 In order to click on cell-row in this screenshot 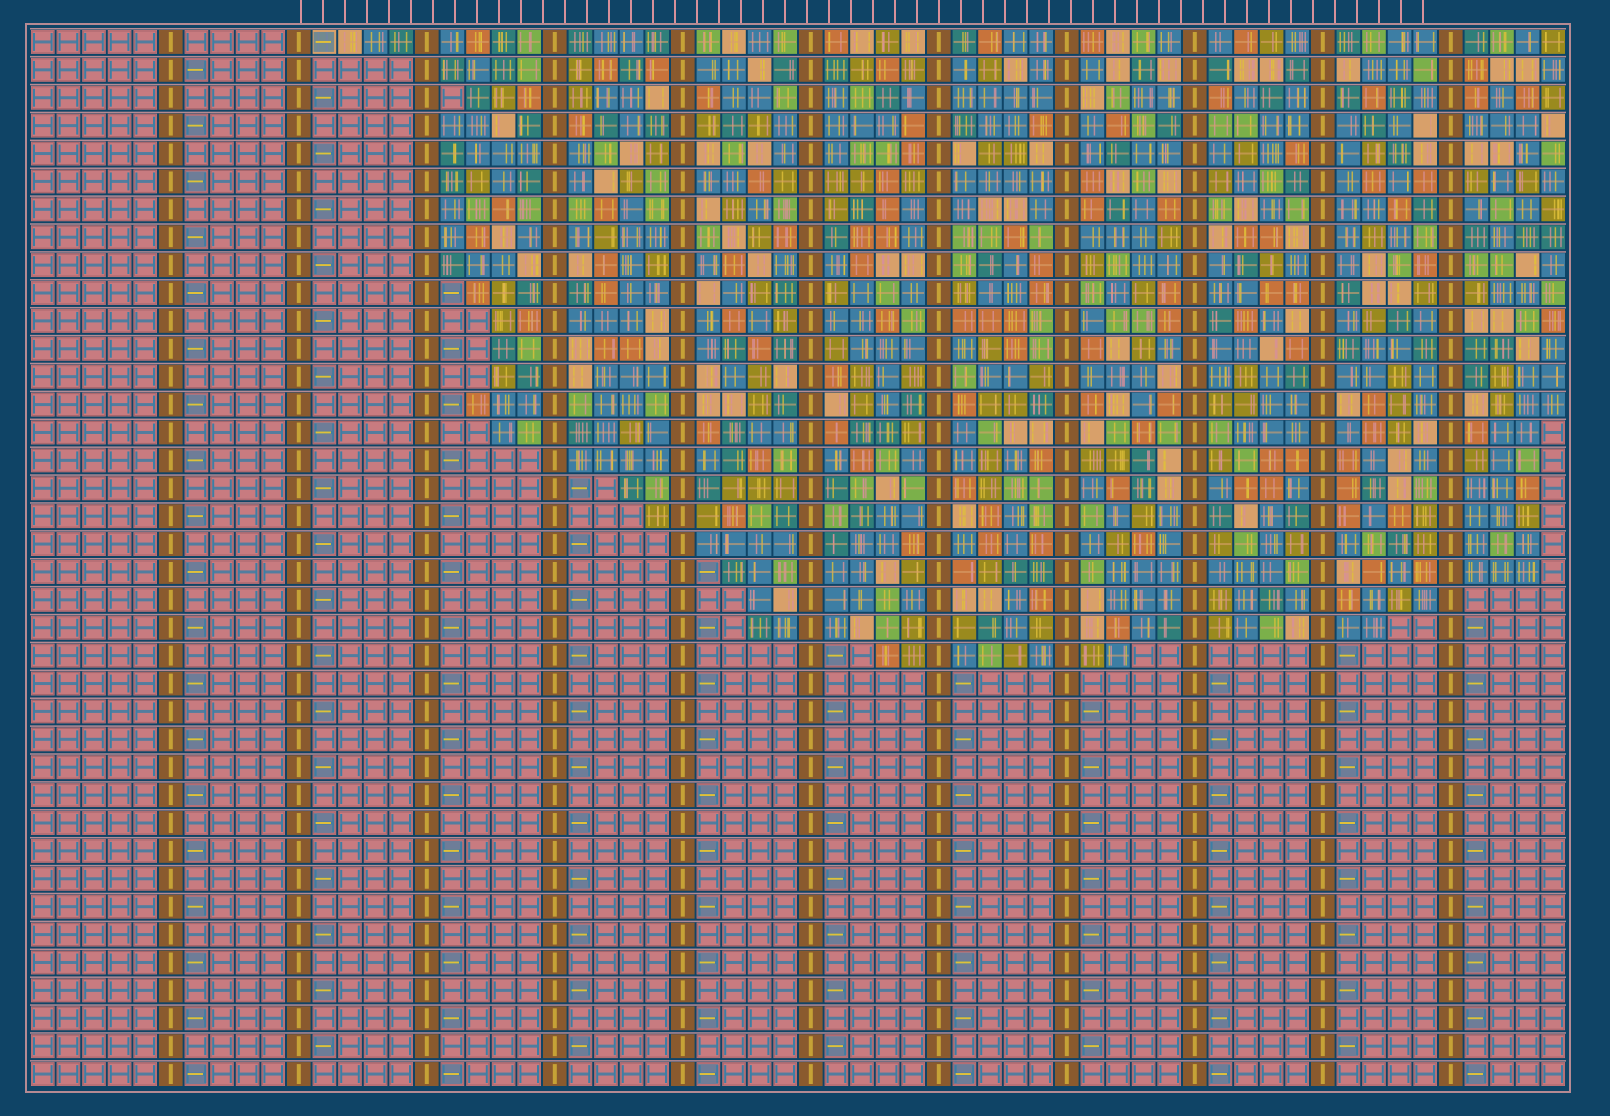, I will do `click(798, 180)`.